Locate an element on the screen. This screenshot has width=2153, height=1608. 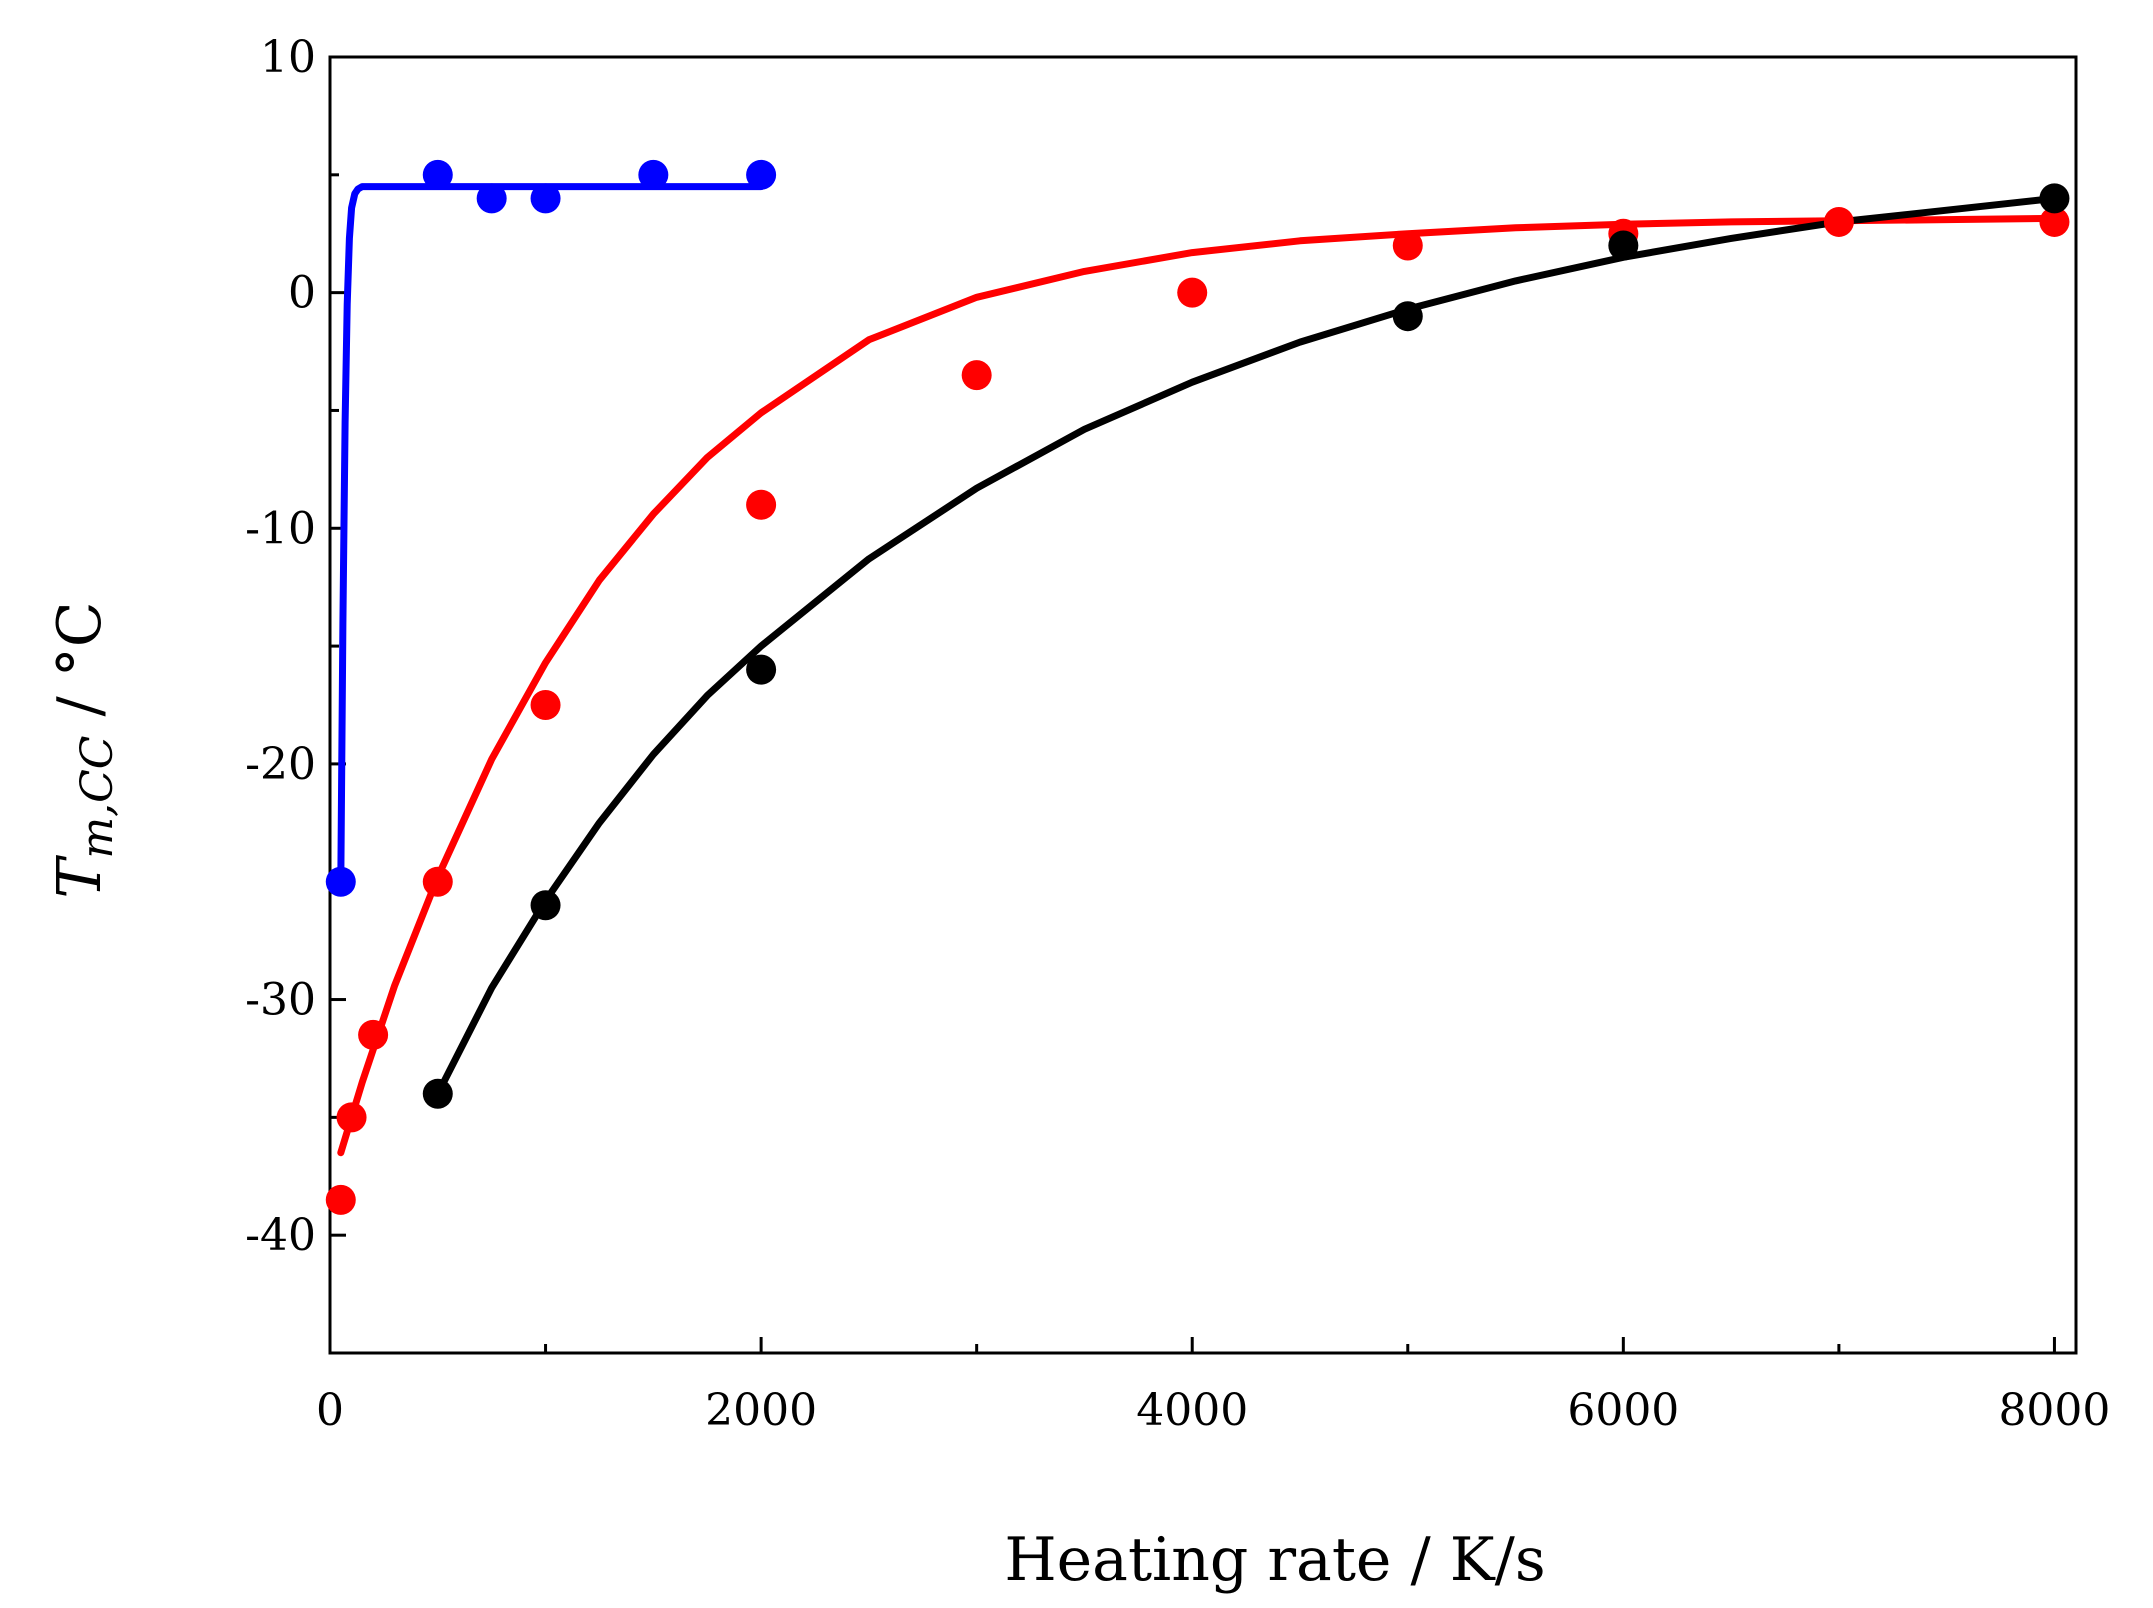
y-axis-title-unit: / °C is located at coordinates (80, 668).